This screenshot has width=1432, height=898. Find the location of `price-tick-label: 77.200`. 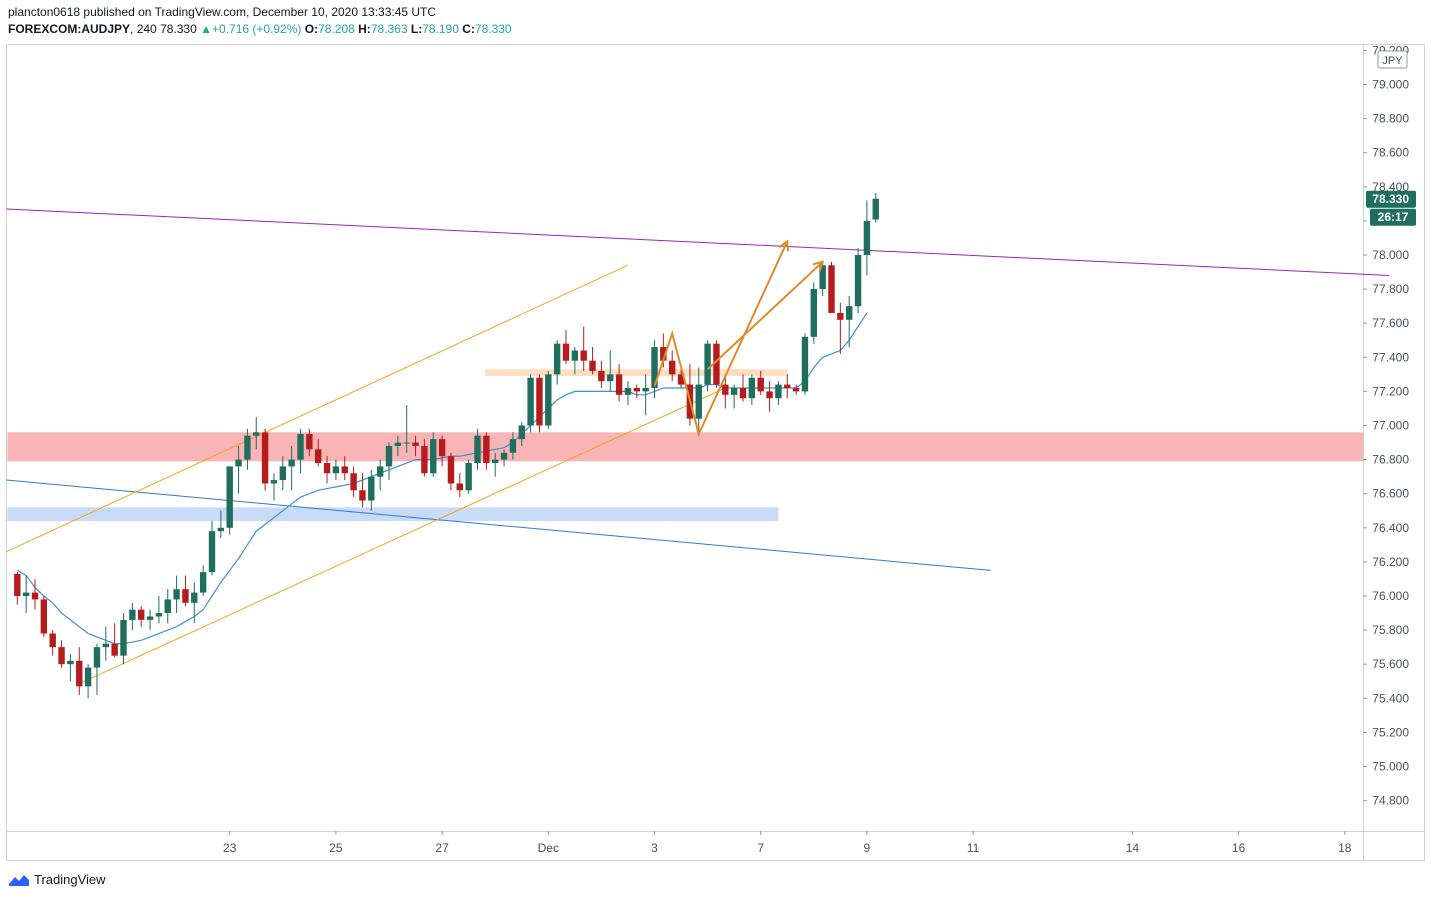

price-tick-label: 77.200 is located at coordinates (1390, 391).